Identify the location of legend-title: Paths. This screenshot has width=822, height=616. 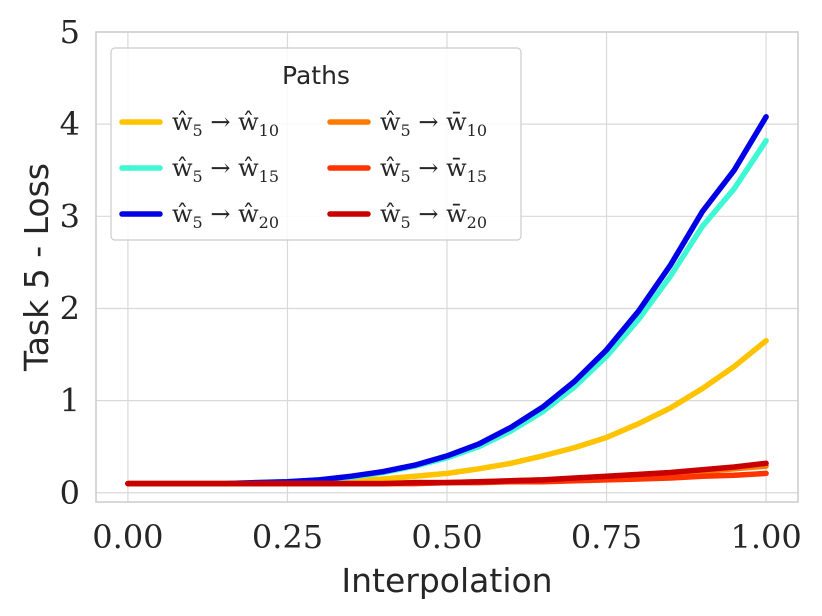
(316, 75).